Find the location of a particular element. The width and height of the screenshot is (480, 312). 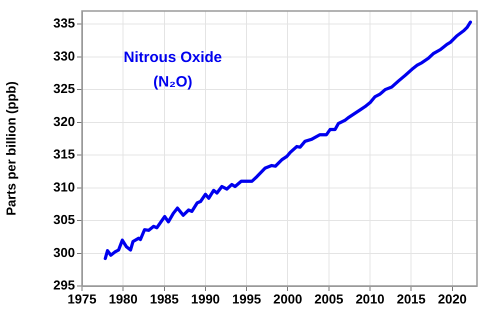

x-tick-label: 1980 is located at coordinates (123, 298).